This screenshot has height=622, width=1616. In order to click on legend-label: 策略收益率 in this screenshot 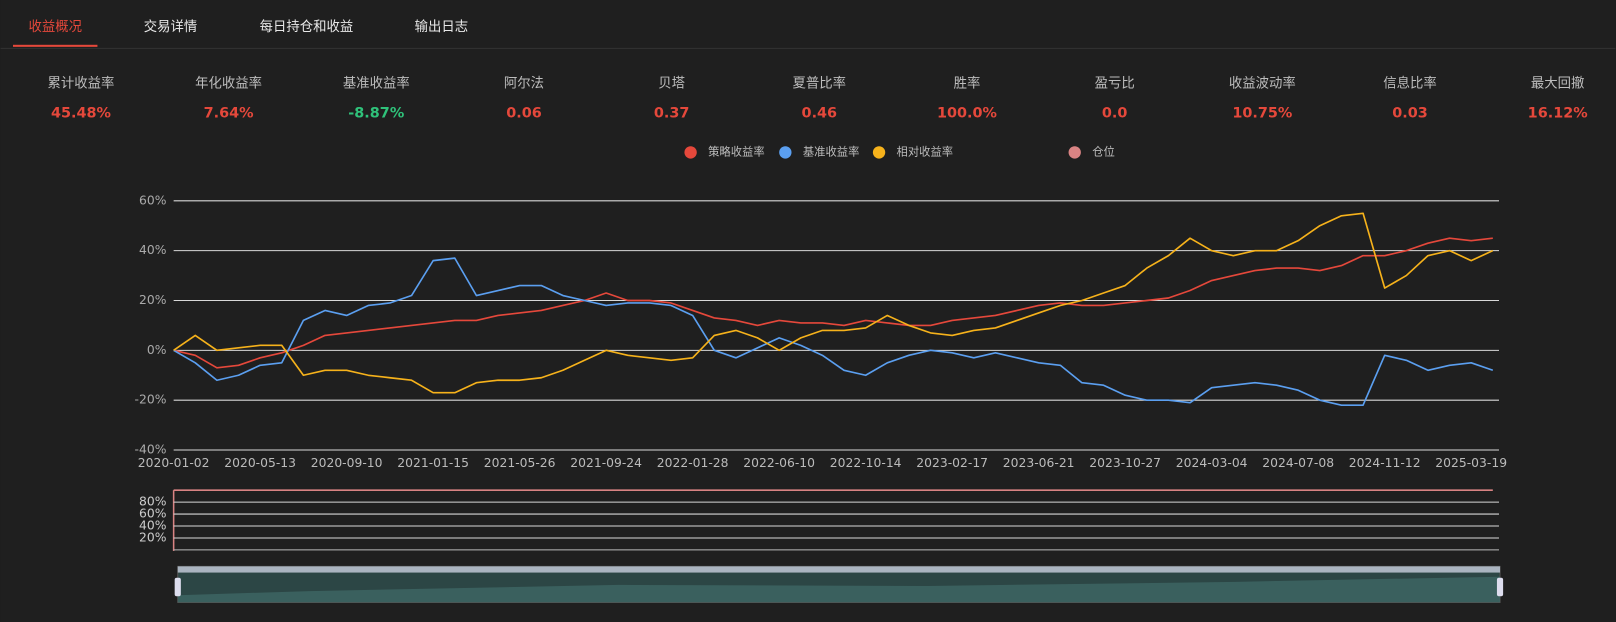, I will do `click(736, 151)`.